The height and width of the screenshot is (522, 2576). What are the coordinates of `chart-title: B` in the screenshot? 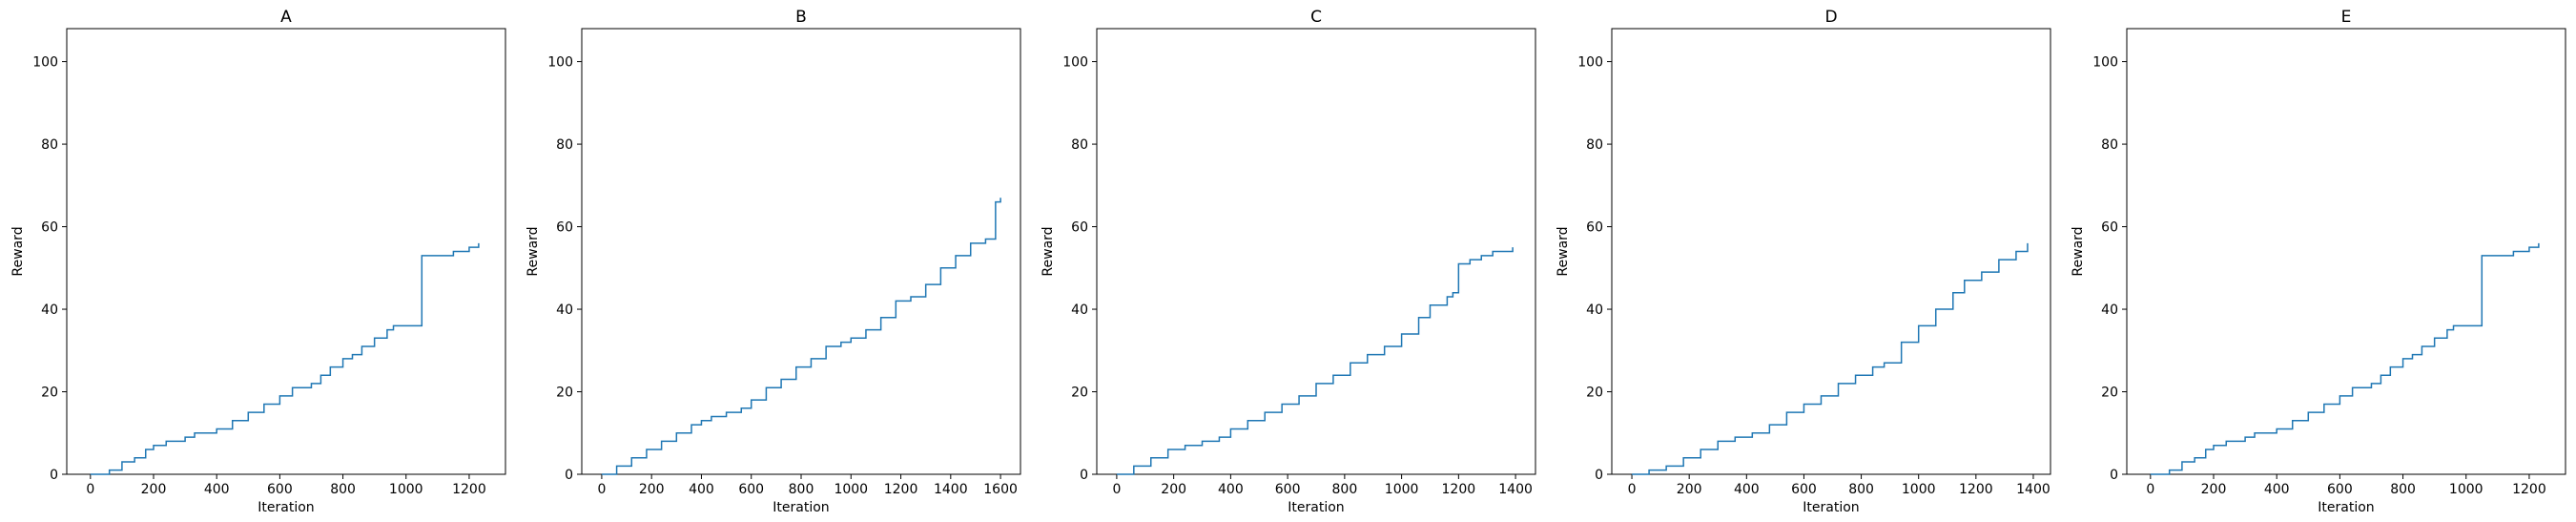 It's located at (801, 17).